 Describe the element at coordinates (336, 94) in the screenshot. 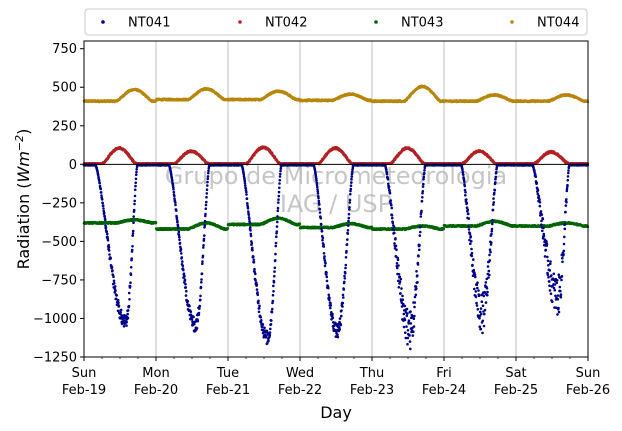

I see `series-nt044` at that location.